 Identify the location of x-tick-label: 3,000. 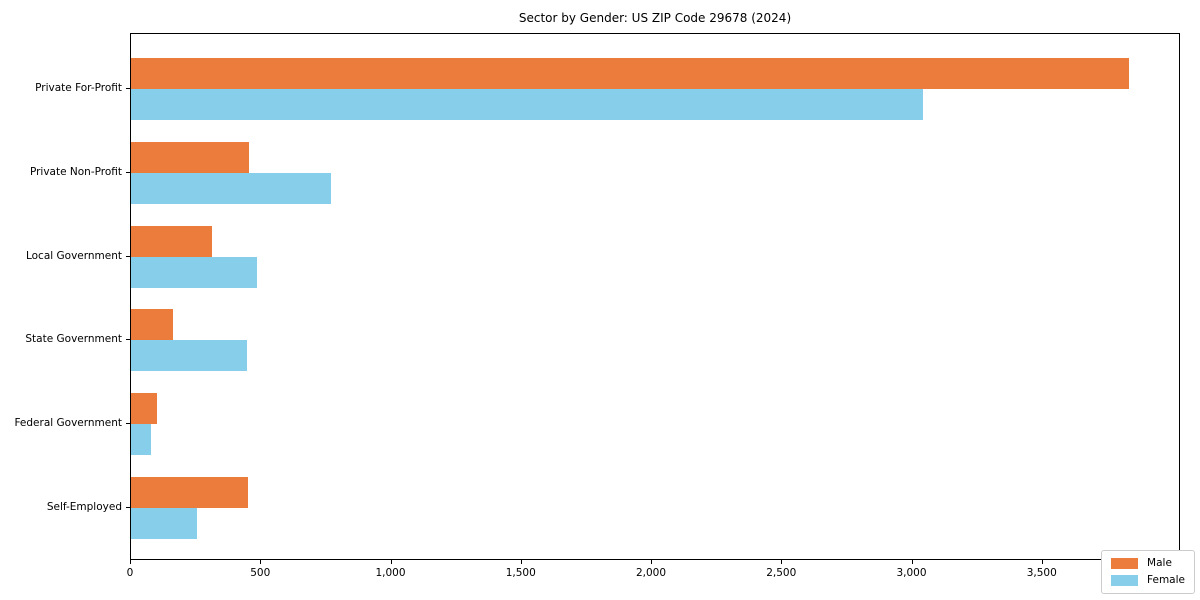
(911, 573).